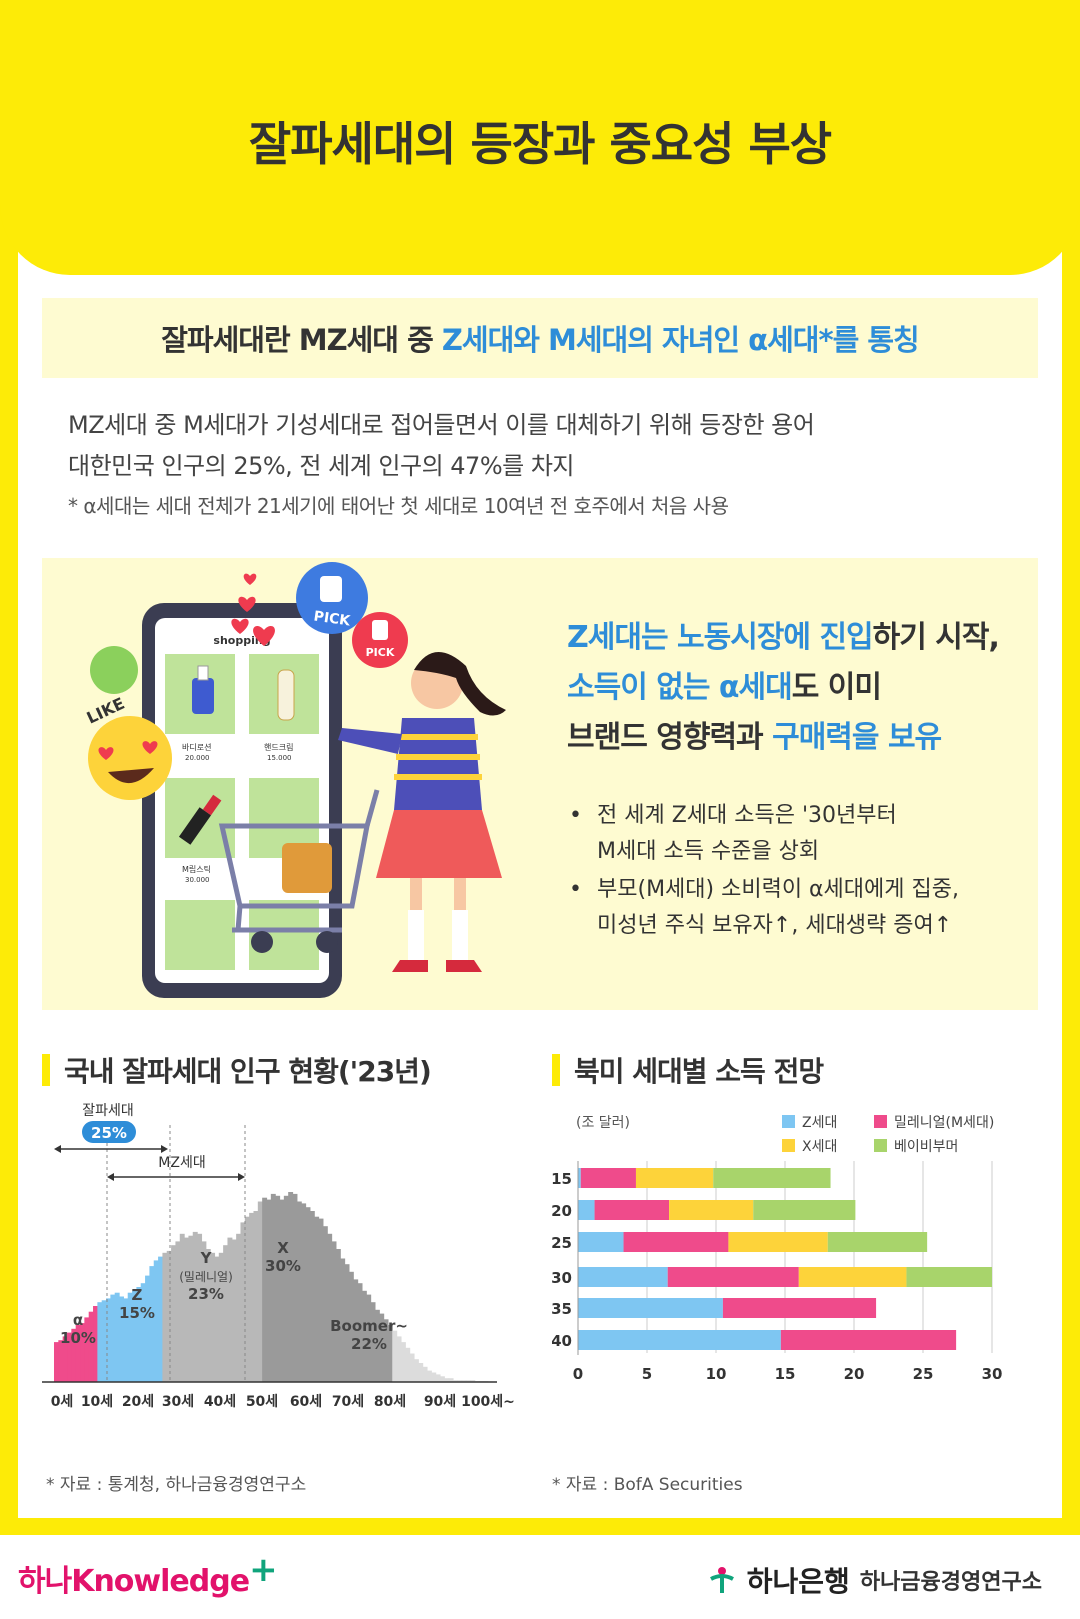  Describe the element at coordinates (836, 687) in the screenshot. I see `headline-2-rest: 도 이미` at that location.